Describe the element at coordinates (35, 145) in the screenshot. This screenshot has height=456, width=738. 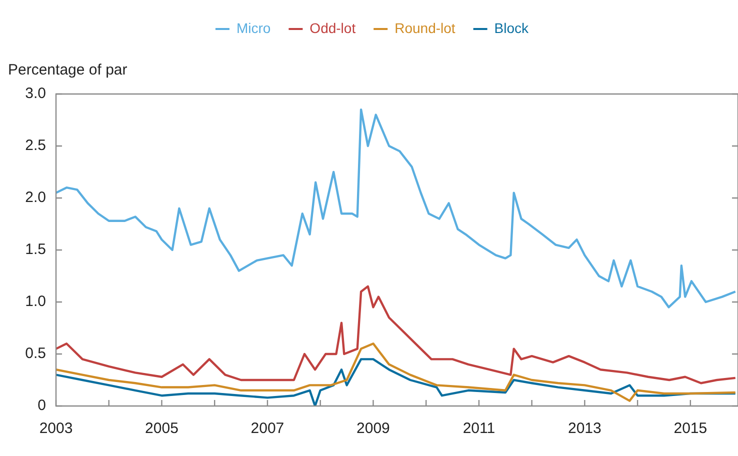
I see `y-tick-label: 2.5` at that location.